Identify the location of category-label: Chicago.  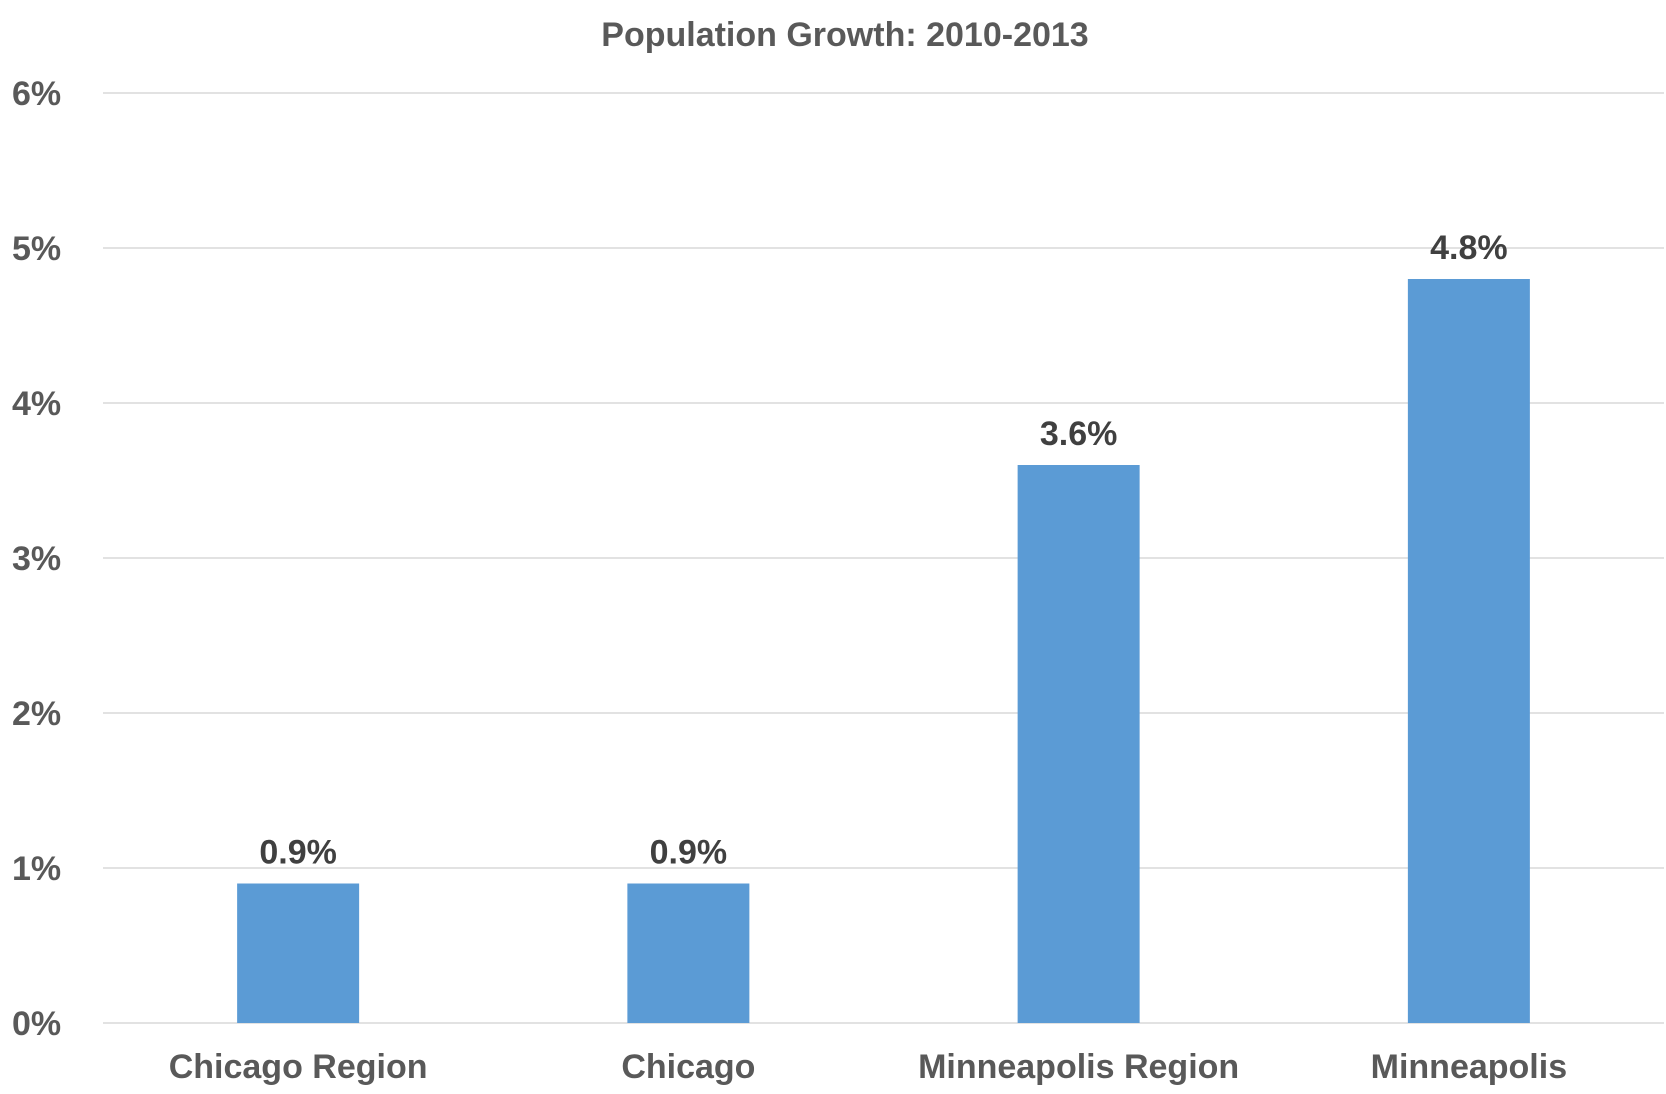
(688, 1067).